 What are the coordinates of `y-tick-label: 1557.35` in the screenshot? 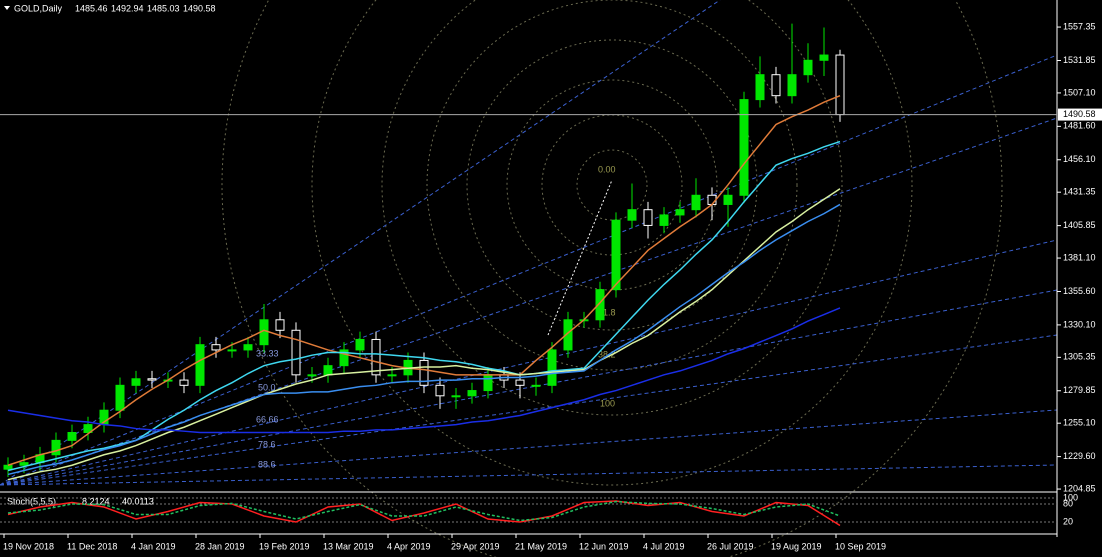 It's located at (1079, 26).